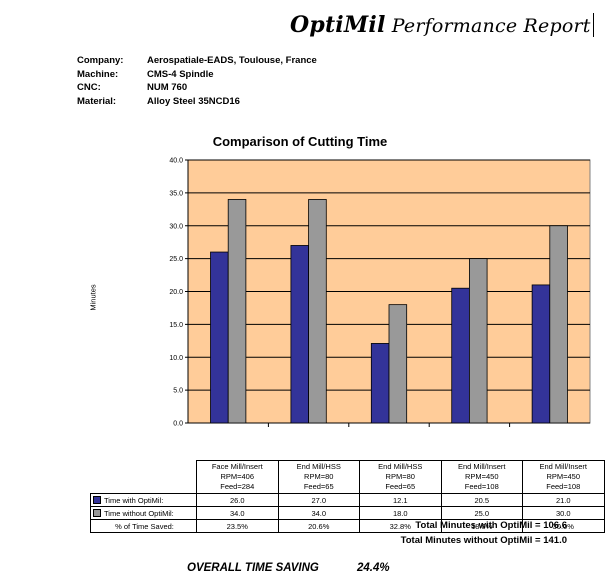 The height and width of the screenshot is (577, 614). Describe the element at coordinates (134, 500) in the screenshot. I see `series-label: Time with OptiMil:` at that location.